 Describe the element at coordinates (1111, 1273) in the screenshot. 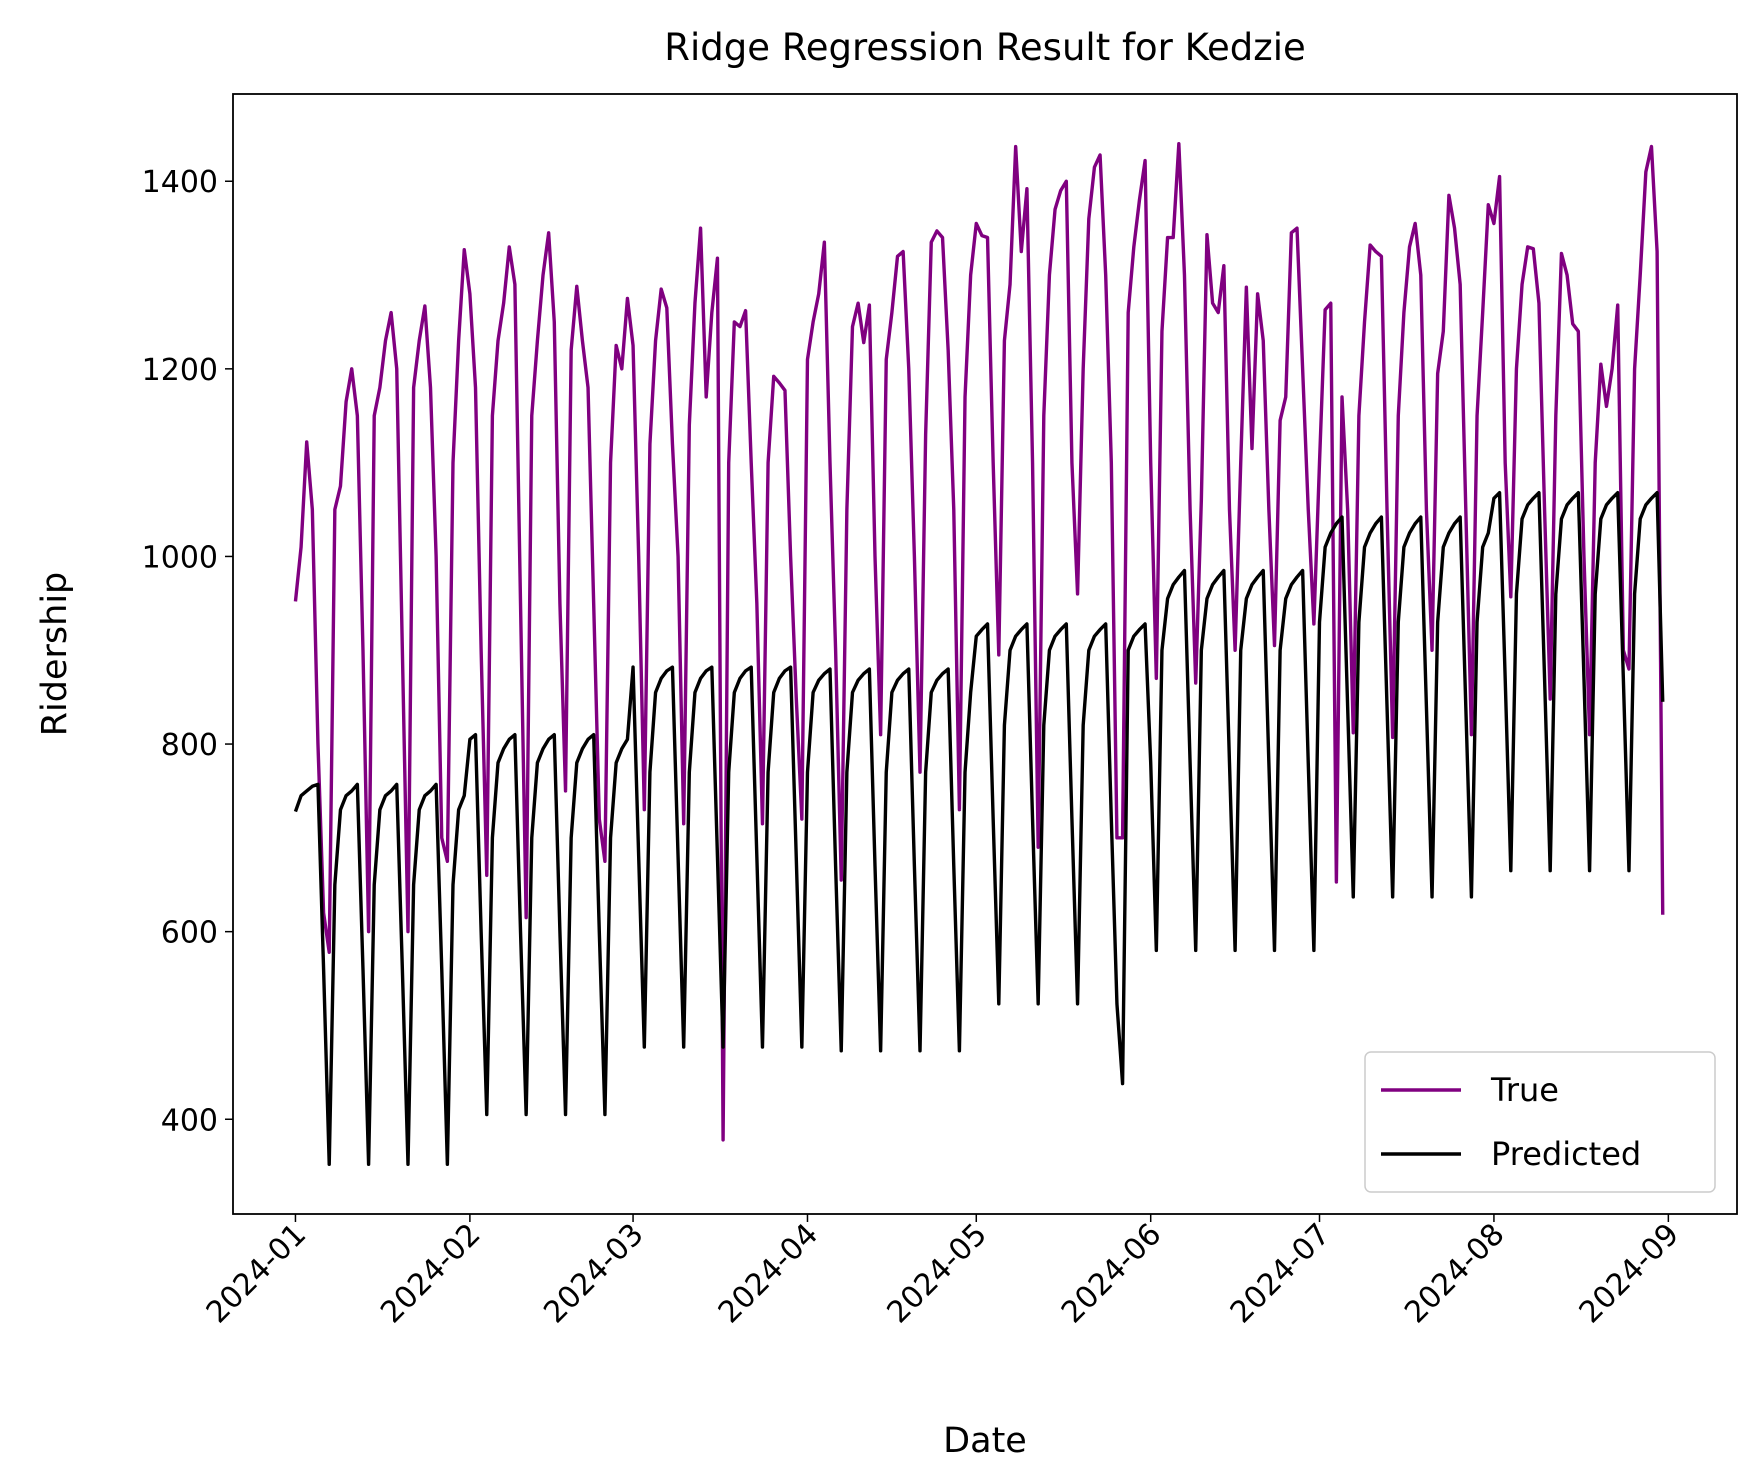

I see `x-tick-label: 2024-06` at that location.